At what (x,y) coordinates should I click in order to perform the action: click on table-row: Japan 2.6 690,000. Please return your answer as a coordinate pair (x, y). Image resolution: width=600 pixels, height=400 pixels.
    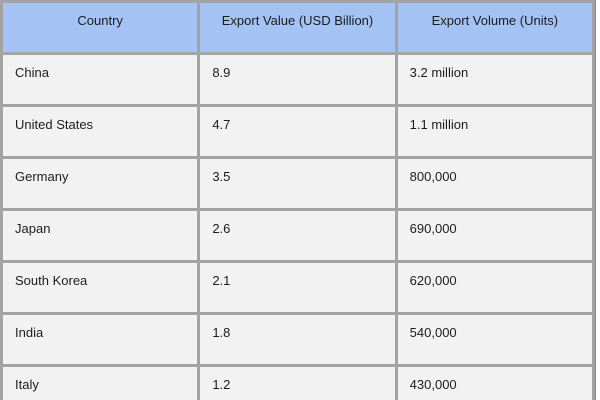
    Looking at the image, I should click on (298, 235).